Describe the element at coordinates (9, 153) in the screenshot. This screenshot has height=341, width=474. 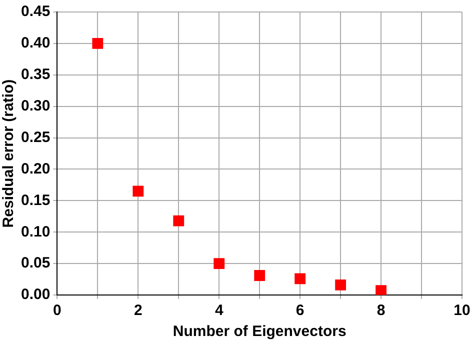
I see `y-axis-title: Residual error (ratio)` at that location.